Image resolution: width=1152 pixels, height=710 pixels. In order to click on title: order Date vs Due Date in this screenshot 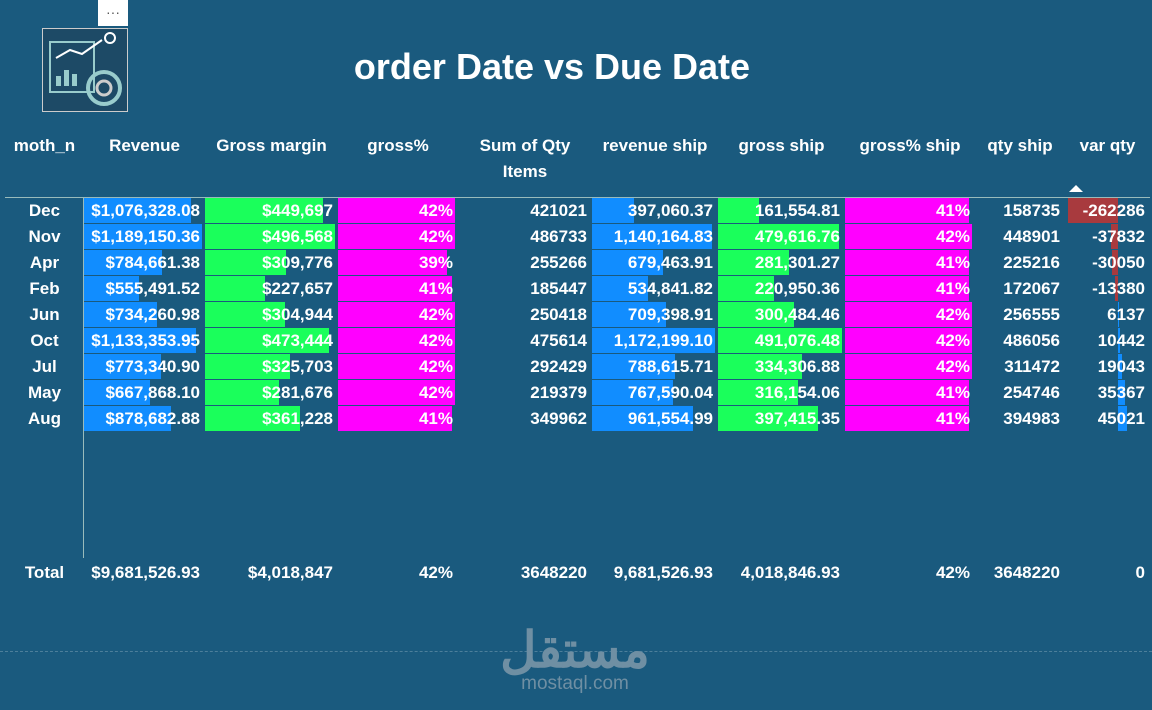, I will do `click(552, 66)`.